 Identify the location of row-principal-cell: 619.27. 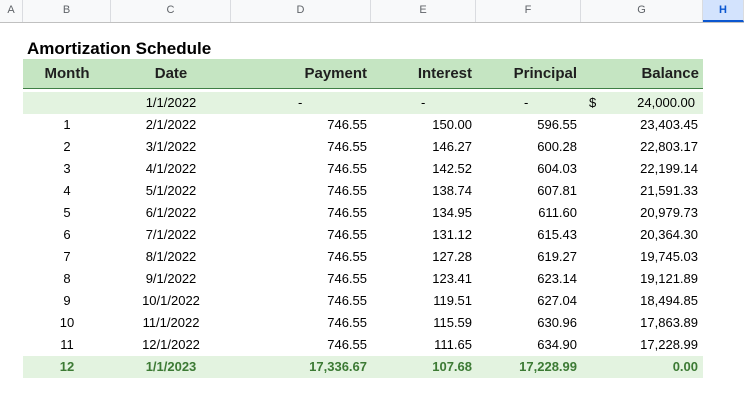
(557, 256).